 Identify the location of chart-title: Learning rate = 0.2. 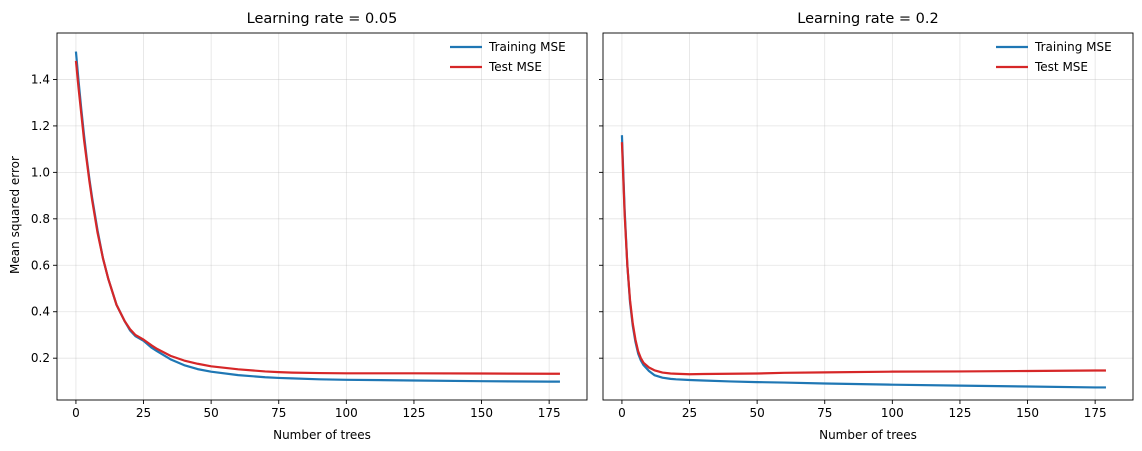
(867, 19).